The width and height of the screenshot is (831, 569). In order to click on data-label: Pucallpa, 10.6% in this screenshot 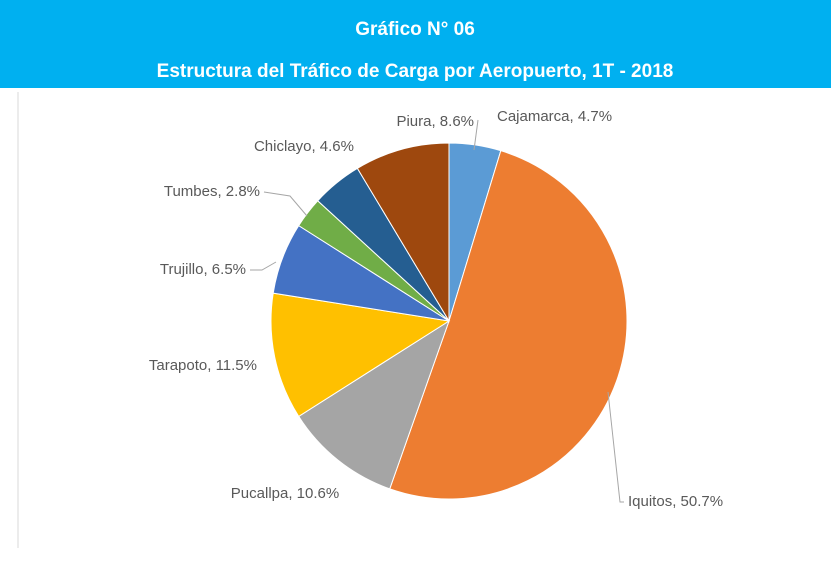, I will do `click(285, 493)`.